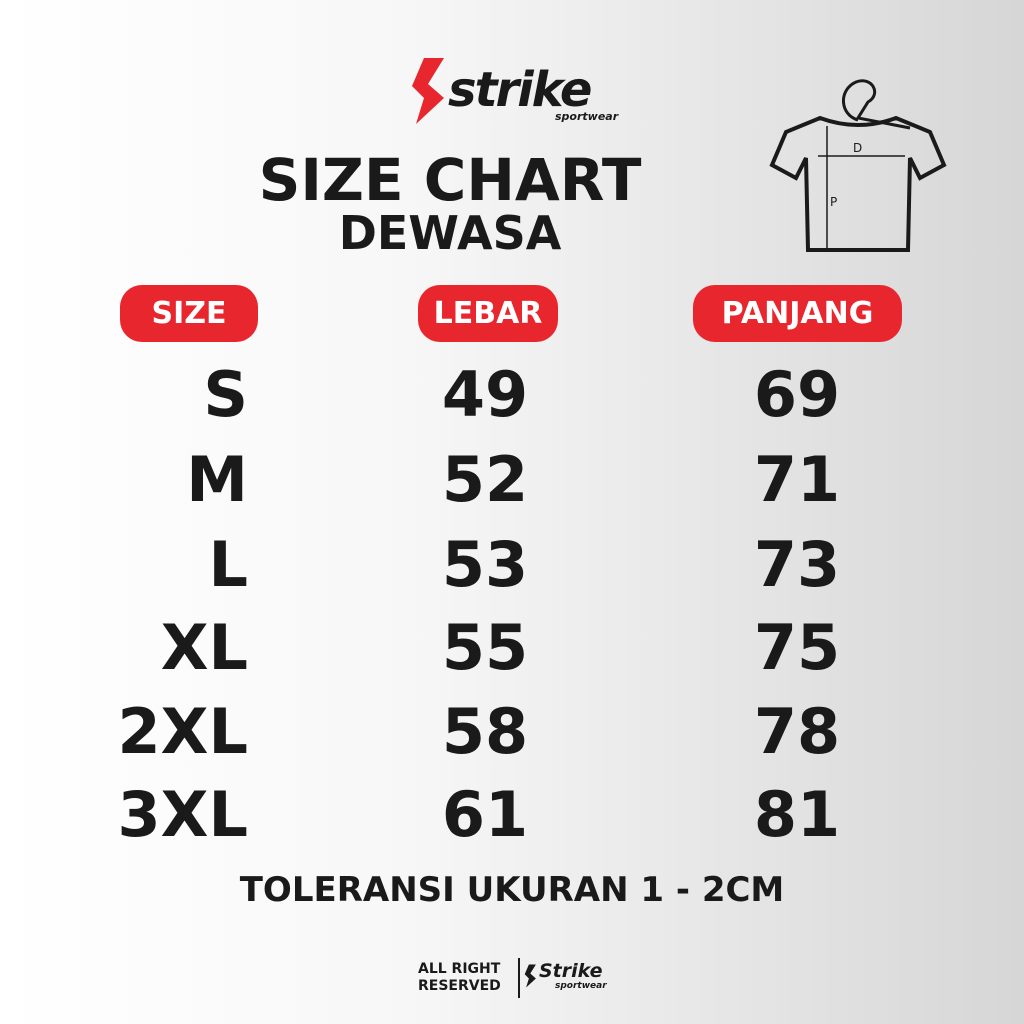 This screenshot has height=1024, width=1024. I want to click on length-cell: 71, so click(797, 479).